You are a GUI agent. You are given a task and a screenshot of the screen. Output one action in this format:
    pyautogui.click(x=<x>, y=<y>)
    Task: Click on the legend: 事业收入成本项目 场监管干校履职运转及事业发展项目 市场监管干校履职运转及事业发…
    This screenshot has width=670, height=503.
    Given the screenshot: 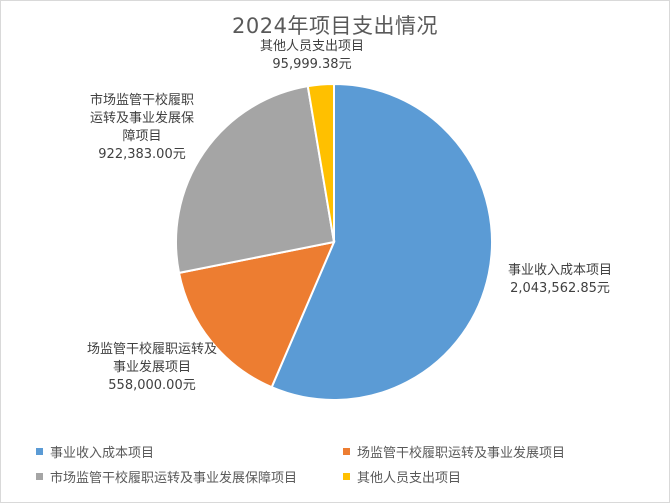 What is the action you would take?
    pyautogui.click(x=346, y=466)
    